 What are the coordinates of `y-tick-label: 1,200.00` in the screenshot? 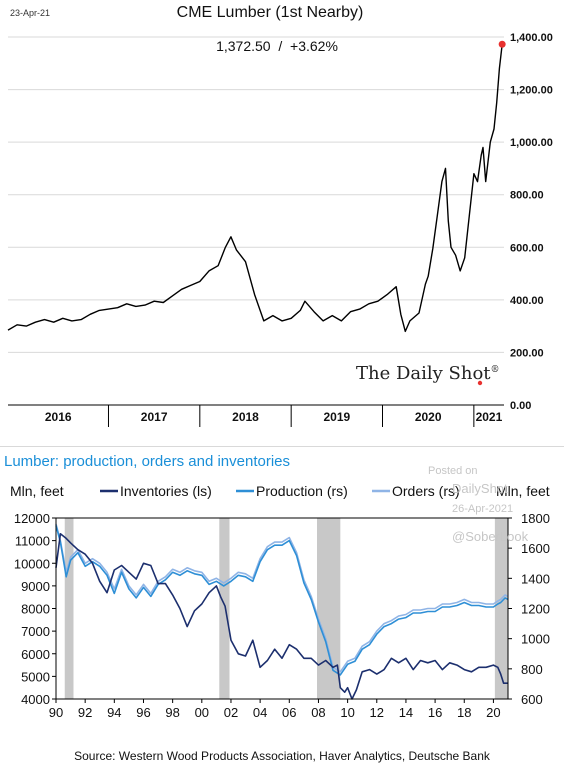 It's located at (531, 91).